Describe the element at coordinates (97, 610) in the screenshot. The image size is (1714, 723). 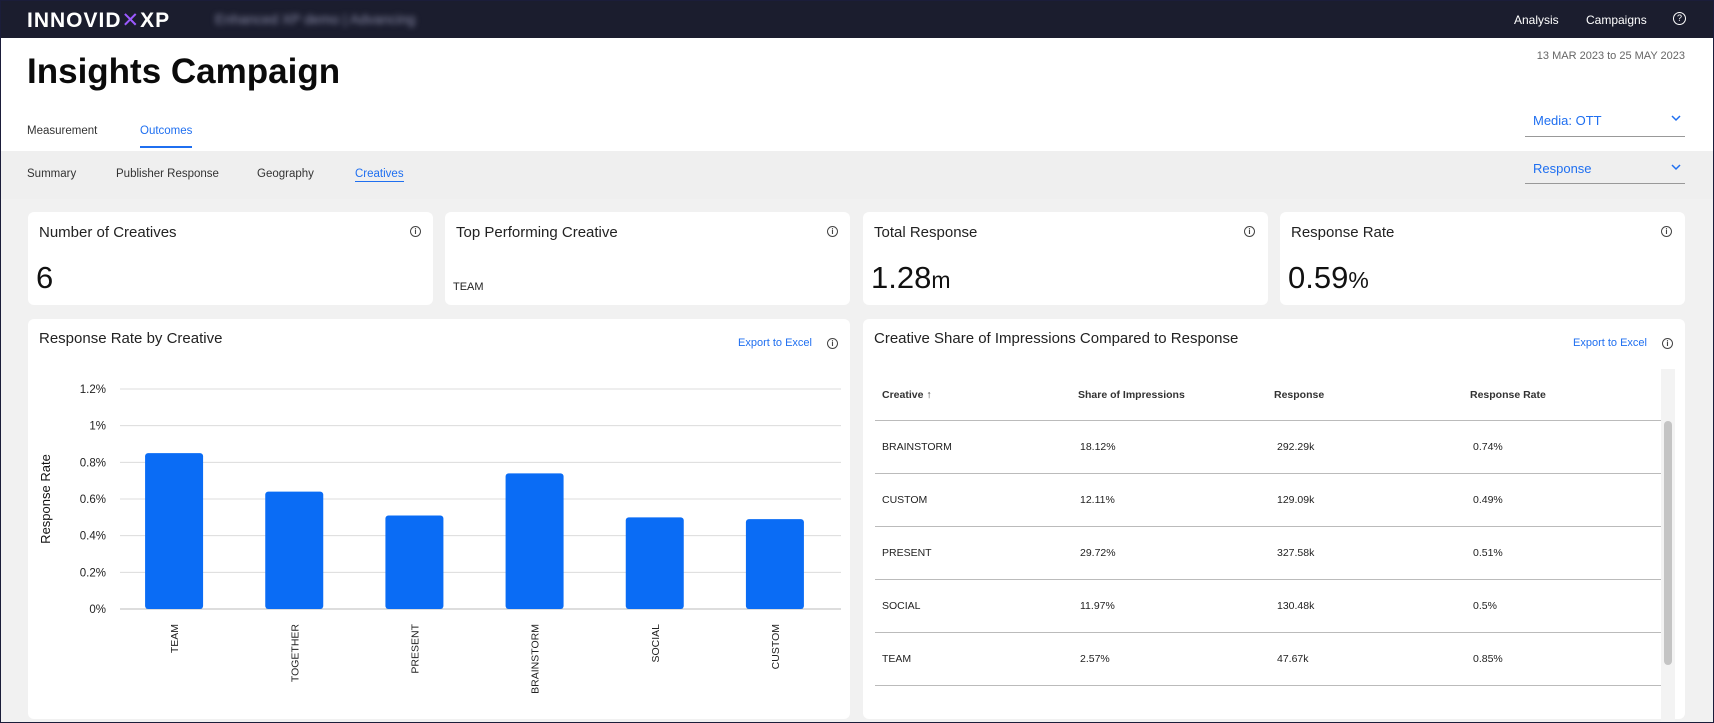
I see `y-tick-label: 0%` at that location.